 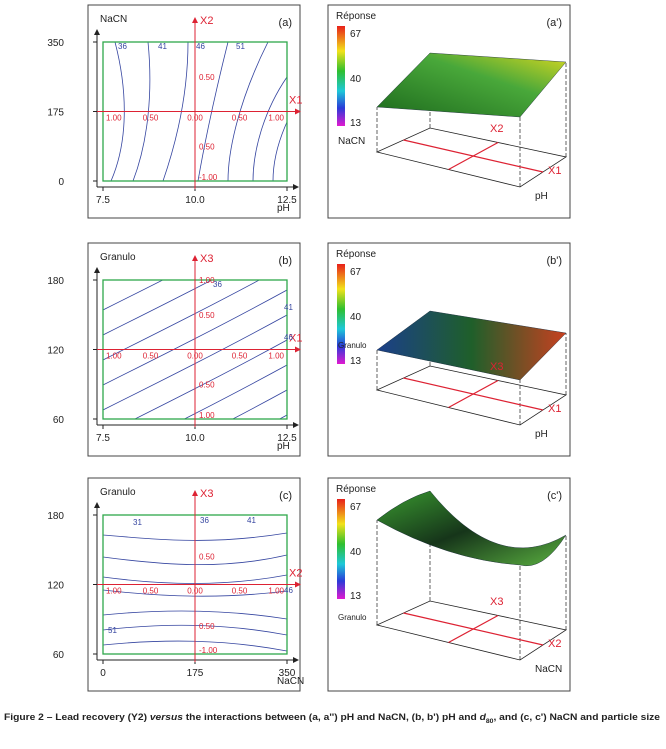 What do you see at coordinates (195, 118) in the screenshot?
I see `coded-label: 0.00` at bounding box center [195, 118].